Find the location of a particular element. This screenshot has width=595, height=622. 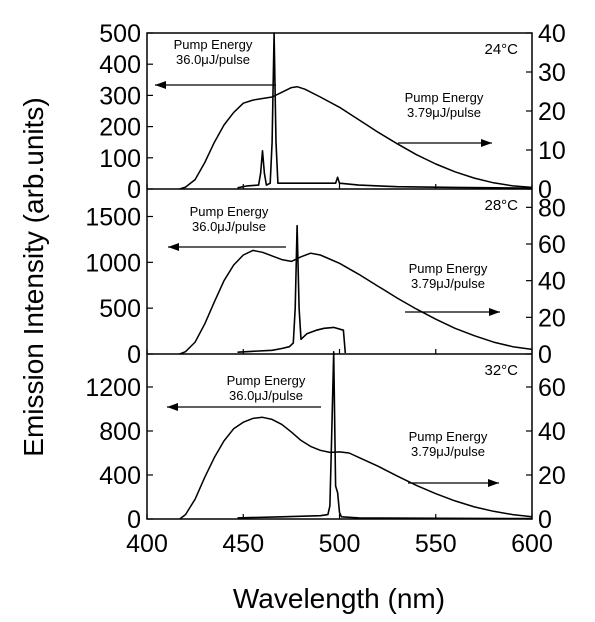

temperature-label: 28°C is located at coordinates (501, 205).